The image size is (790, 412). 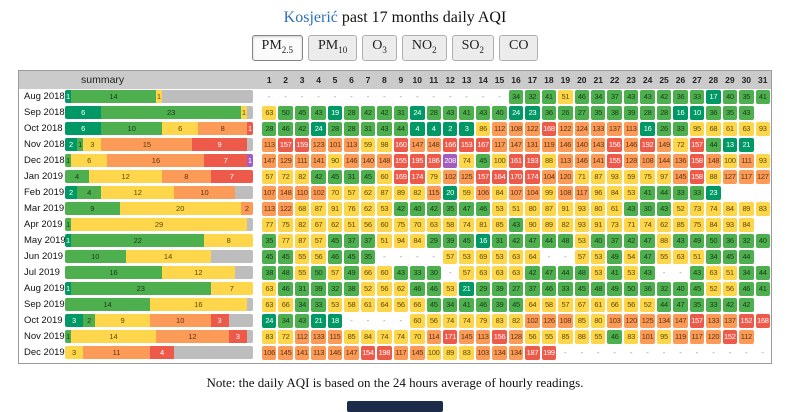 What do you see at coordinates (516, 129) in the screenshot?
I see `aqi-day-cell: 108` at bounding box center [516, 129].